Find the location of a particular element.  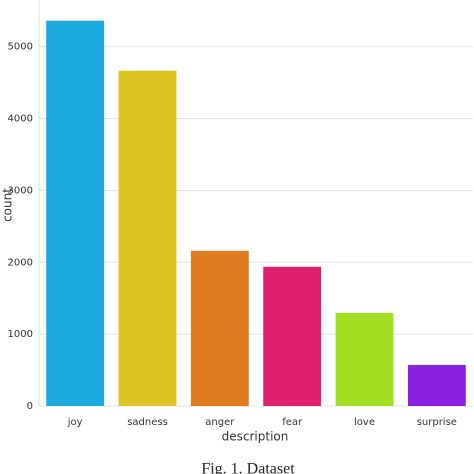

x-tick-label: surprise is located at coordinates (437, 422).